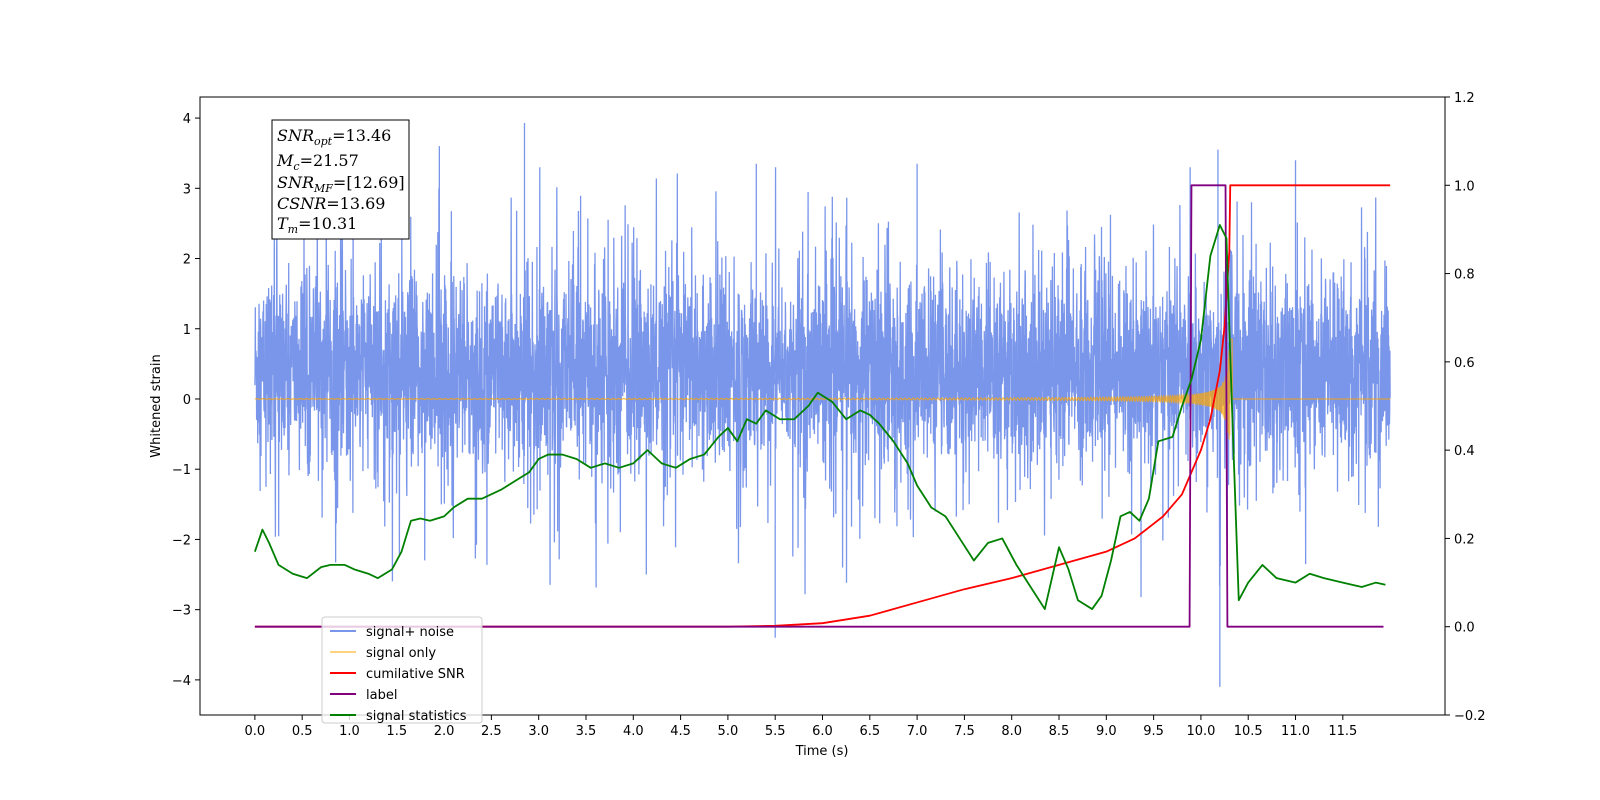 This screenshot has width=1600, height=800. Describe the element at coordinates (1465, 407) in the screenshot. I see `y-axis-right: 1.2 1.0 0.8 0.6 0.4 0.2 0.0 −0.2` at that location.